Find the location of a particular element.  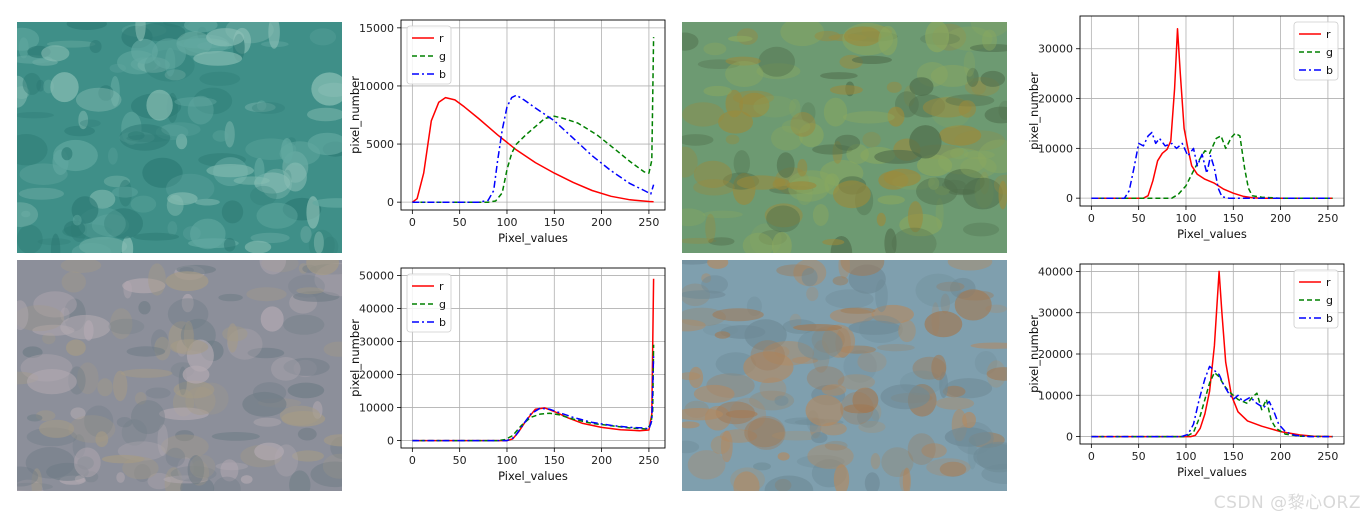

y-tick-label: 20000 is located at coordinates (1055, 354).